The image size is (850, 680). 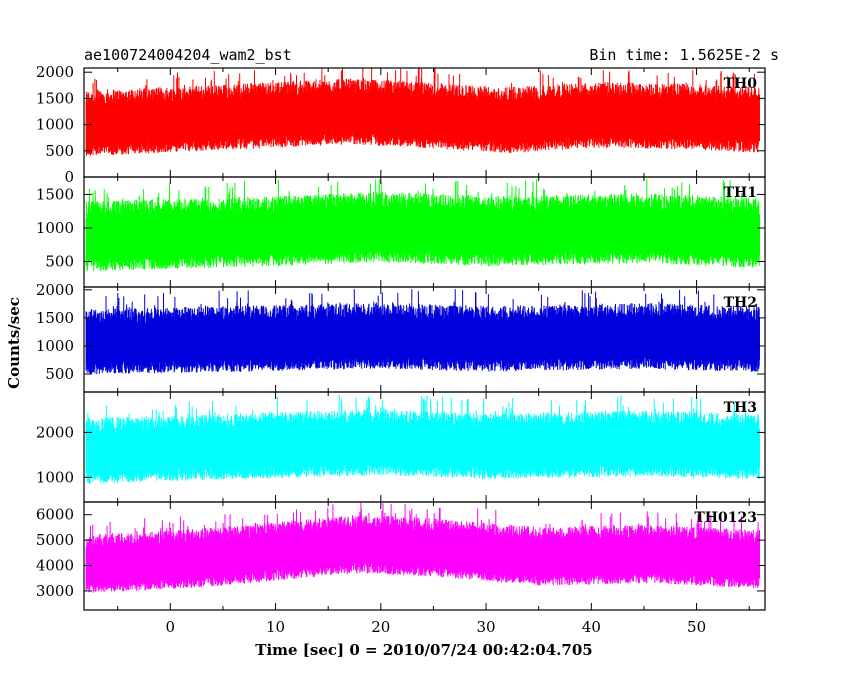 I want to click on y-tick-label: 6000, so click(x=55, y=515).